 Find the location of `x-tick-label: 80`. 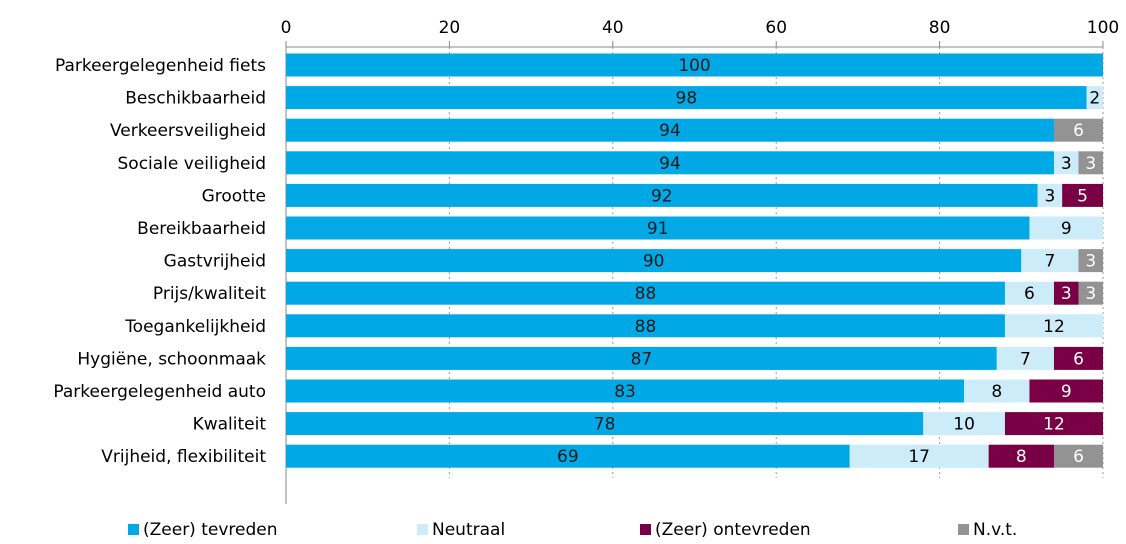

x-tick-label: 80 is located at coordinates (940, 28).